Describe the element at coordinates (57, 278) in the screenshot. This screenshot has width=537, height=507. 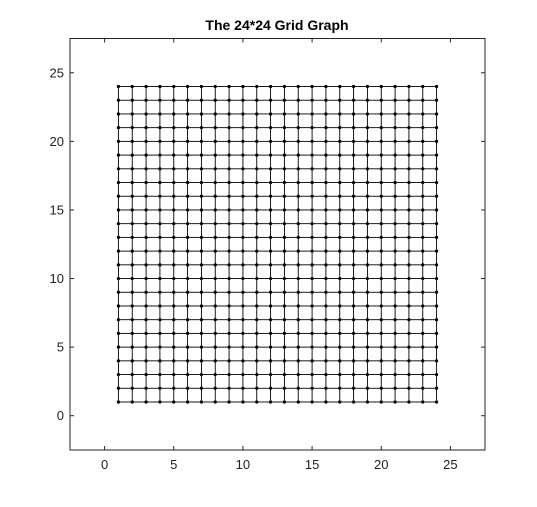
I see `y-tick-label: 10` at that location.